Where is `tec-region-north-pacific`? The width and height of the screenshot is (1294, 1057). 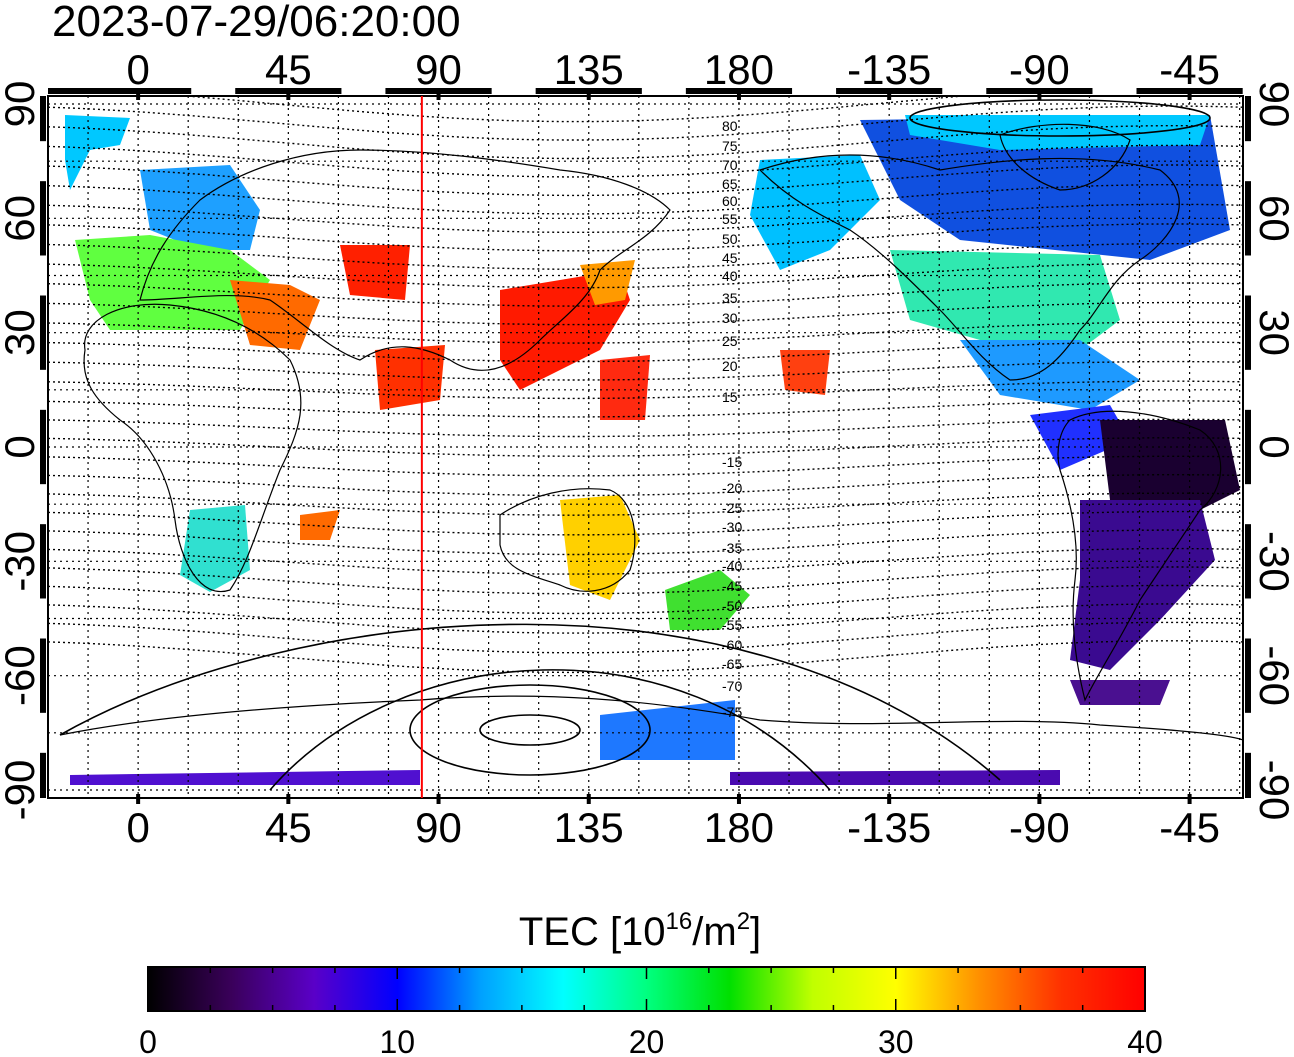
tec-region-north-pacific is located at coordinates (815, 212).